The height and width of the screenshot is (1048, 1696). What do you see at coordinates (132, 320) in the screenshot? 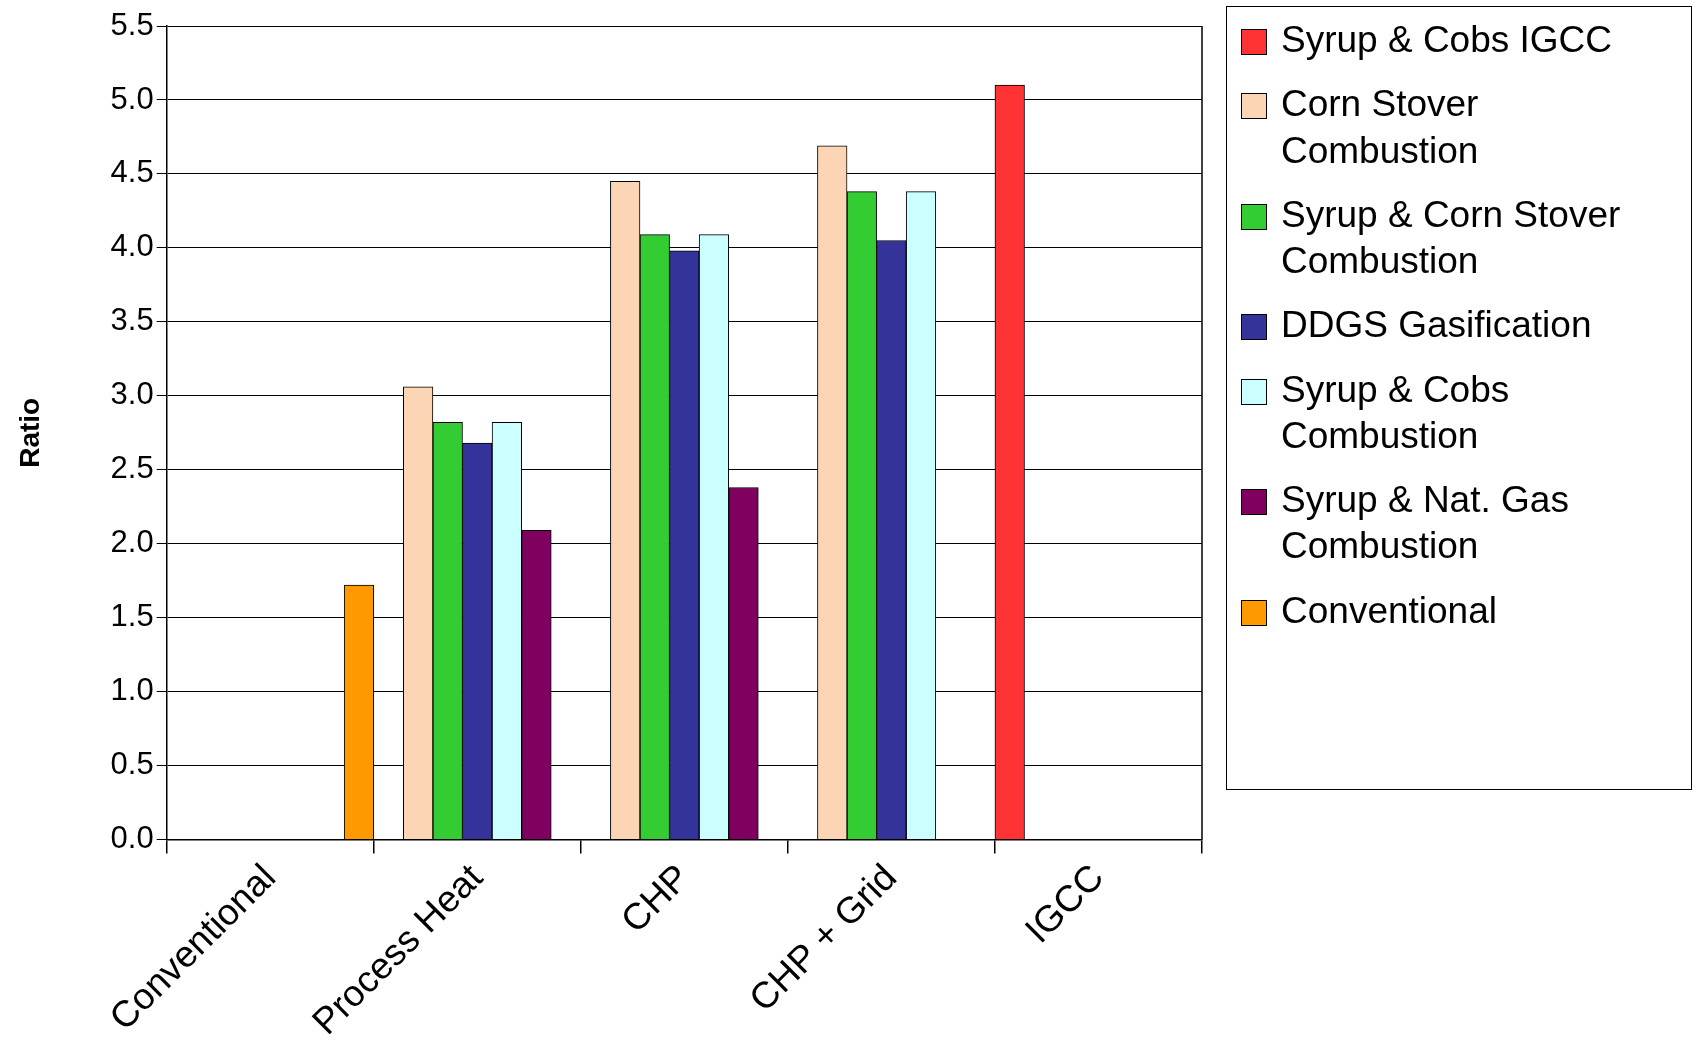
I see `y-tick-label: 3.5` at bounding box center [132, 320].